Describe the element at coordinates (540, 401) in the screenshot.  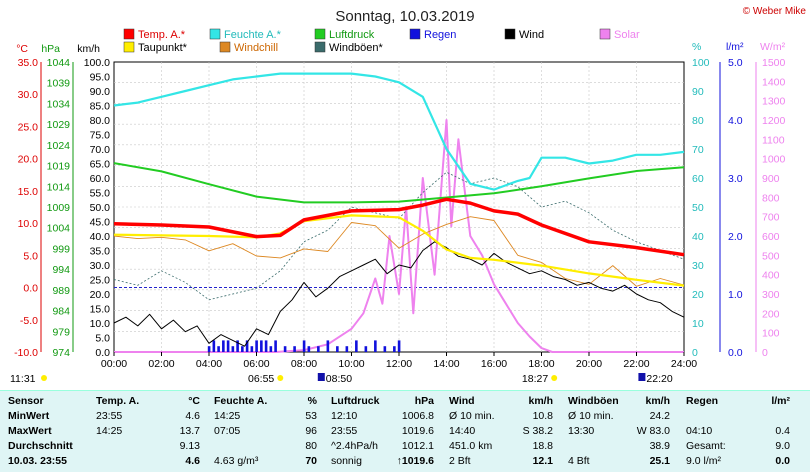
I see `header-wind-unit: km/h` at that location.